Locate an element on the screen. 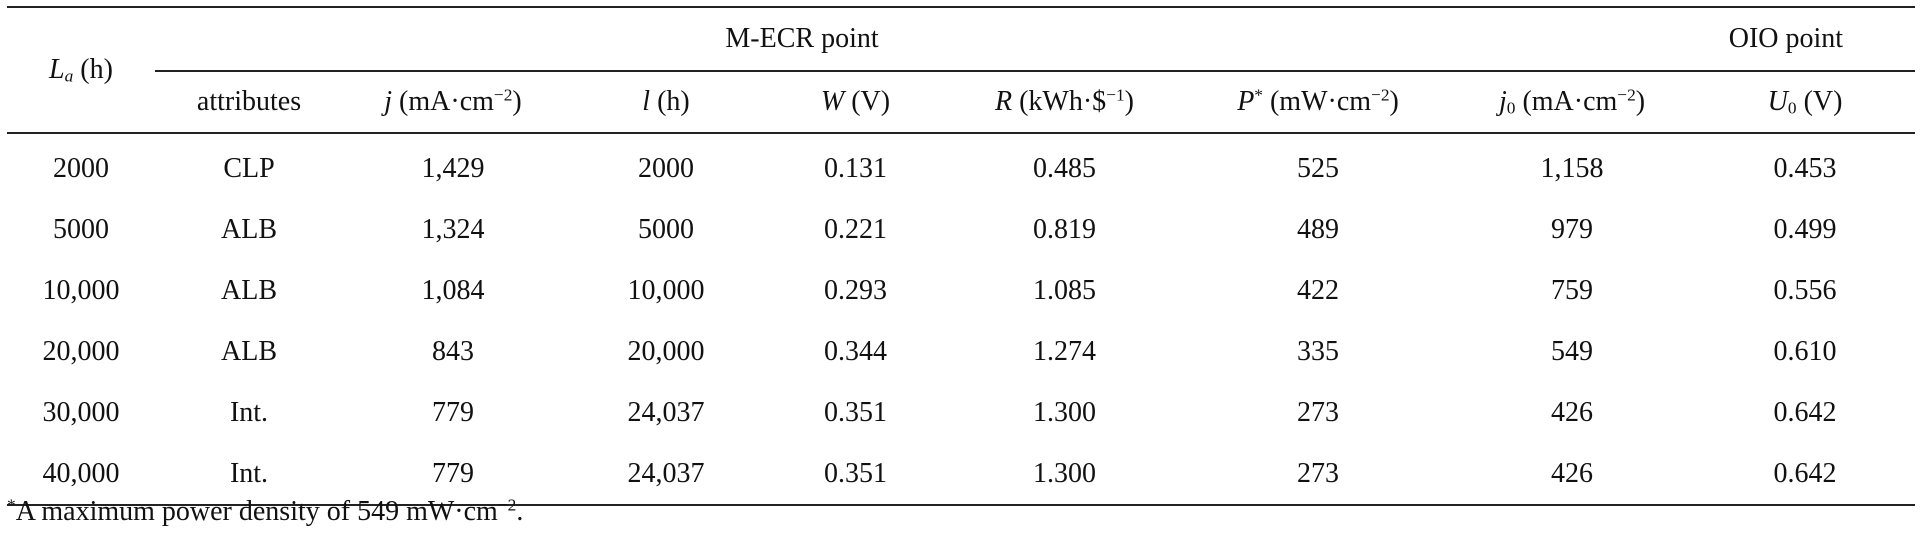 The width and height of the screenshot is (1922, 548). cell-r: 1.085 is located at coordinates (1064, 290).